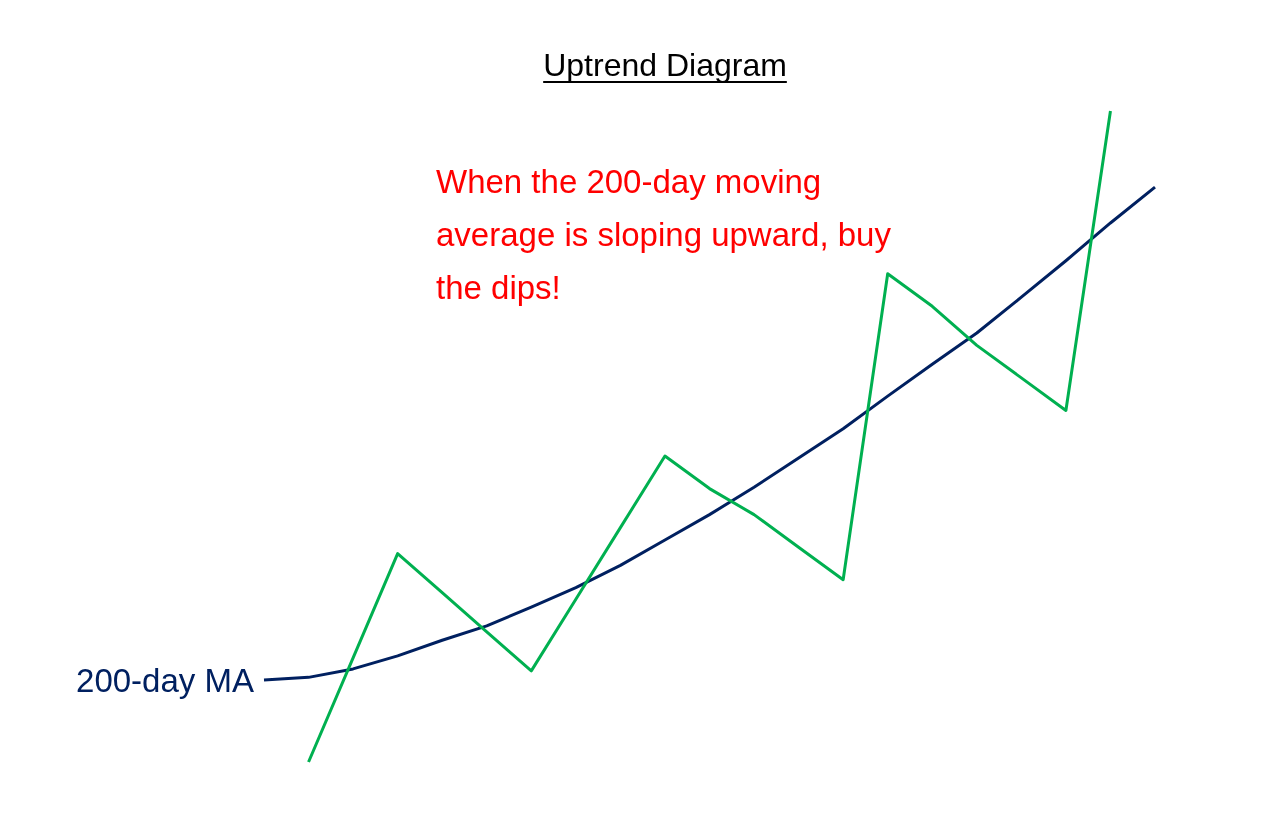 This screenshot has width=1281, height=819. What do you see at coordinates (665, 65) in the screenshot?
I see `chart-title: Uptrend Diagram` at bounding box center [665, 65].